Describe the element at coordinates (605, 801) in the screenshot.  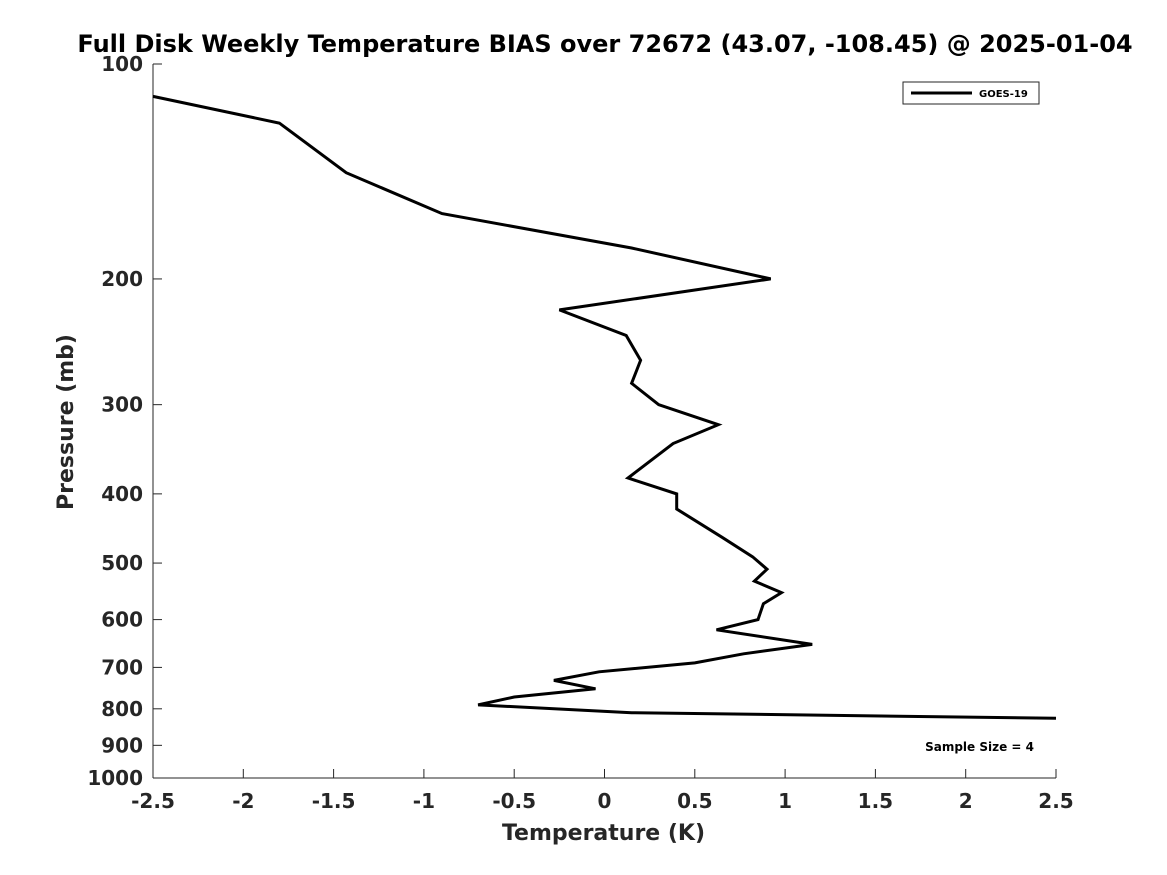
I see `x-tick-label: 0` at that location.